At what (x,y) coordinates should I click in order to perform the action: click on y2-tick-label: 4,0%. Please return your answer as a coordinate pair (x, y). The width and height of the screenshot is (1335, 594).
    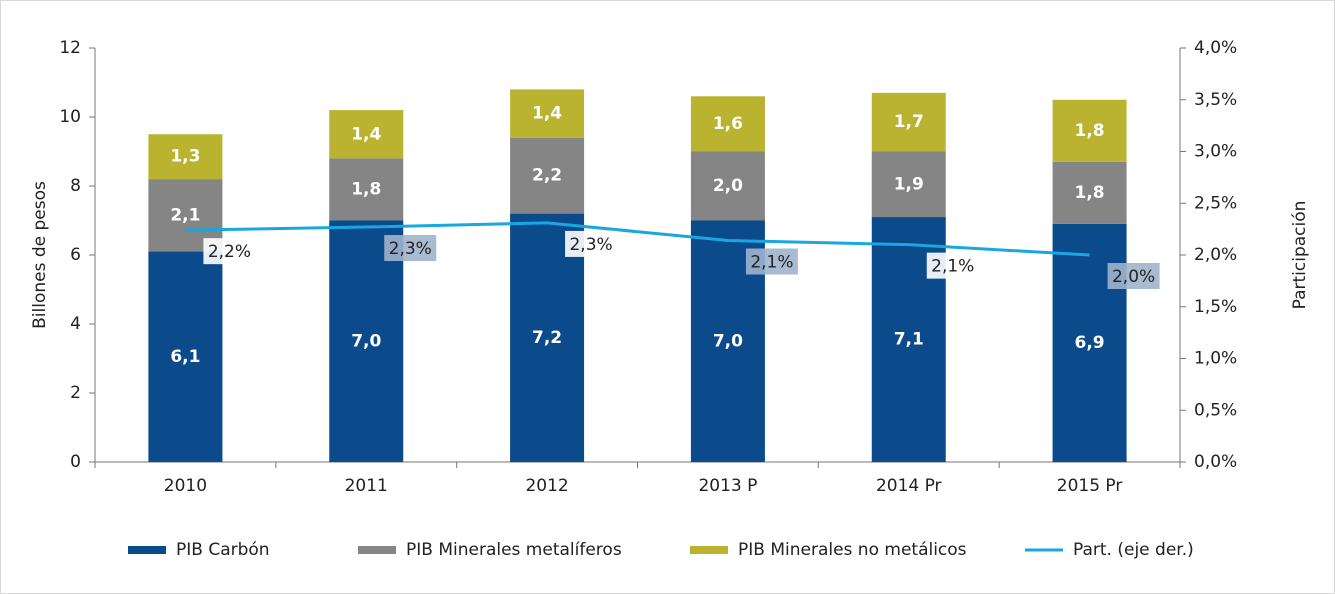
    Looking at the image, I should click on (1215, 48).